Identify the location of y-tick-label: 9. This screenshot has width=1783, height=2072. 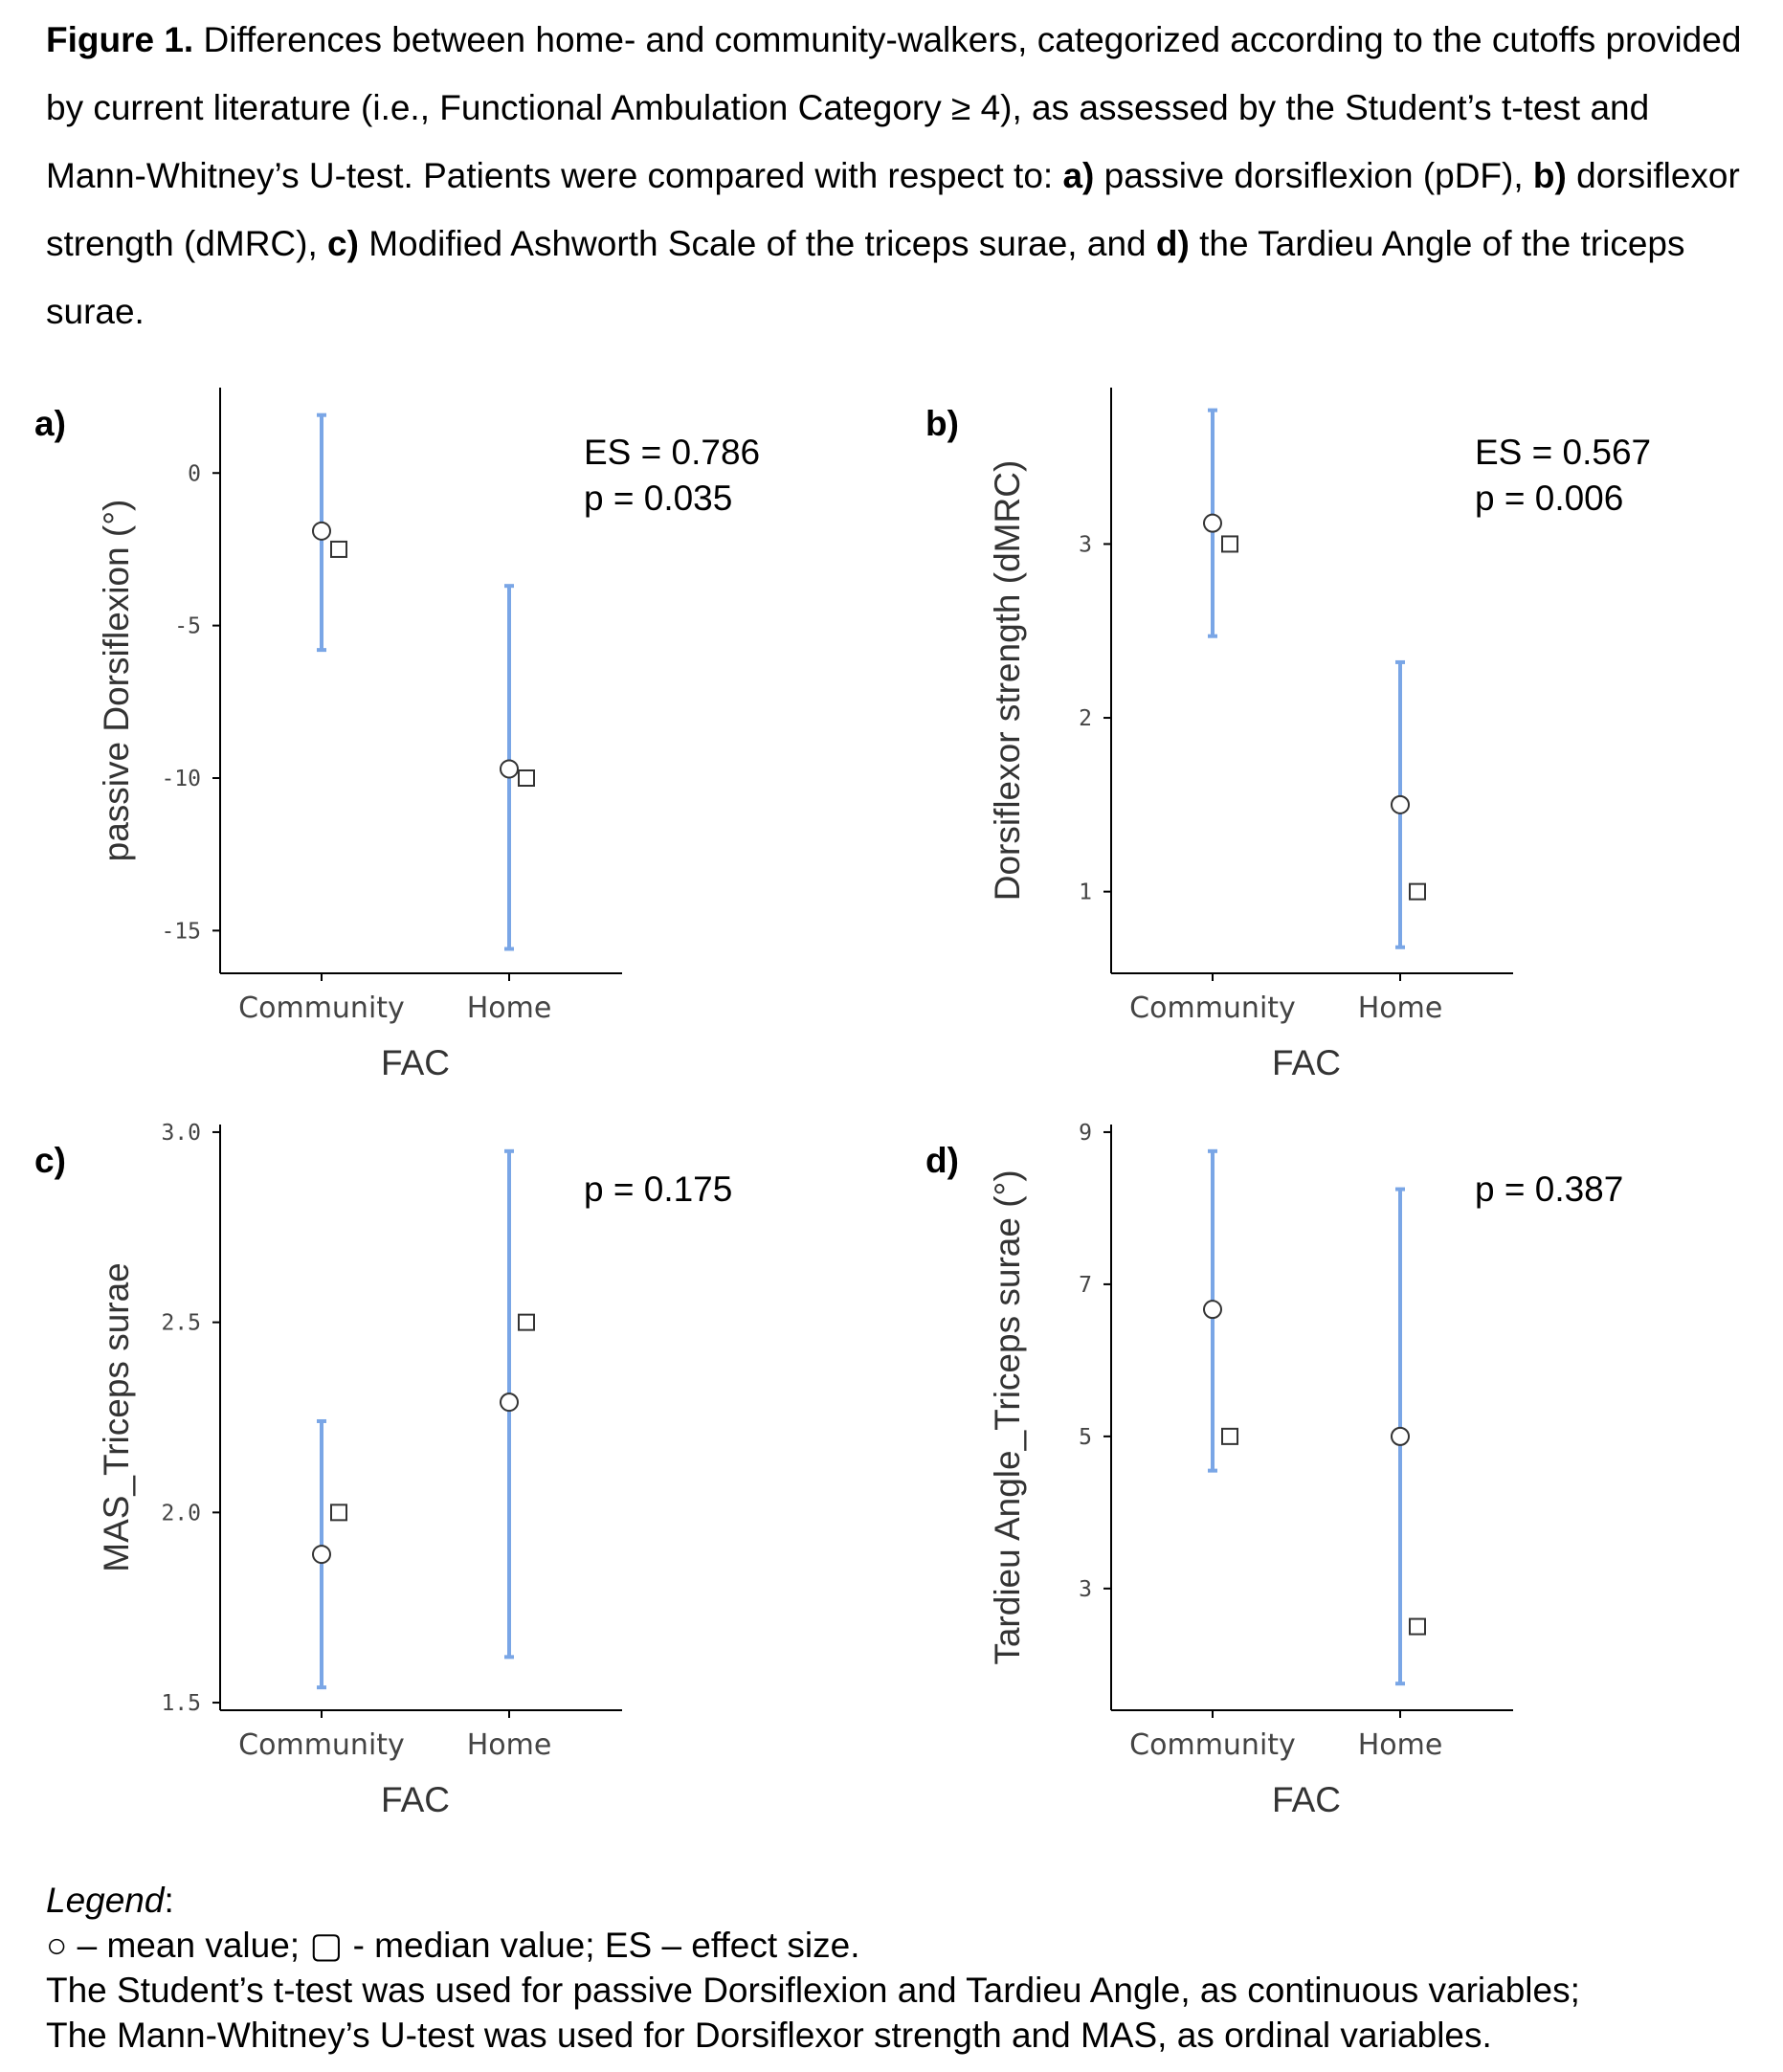
(1086, 1134).